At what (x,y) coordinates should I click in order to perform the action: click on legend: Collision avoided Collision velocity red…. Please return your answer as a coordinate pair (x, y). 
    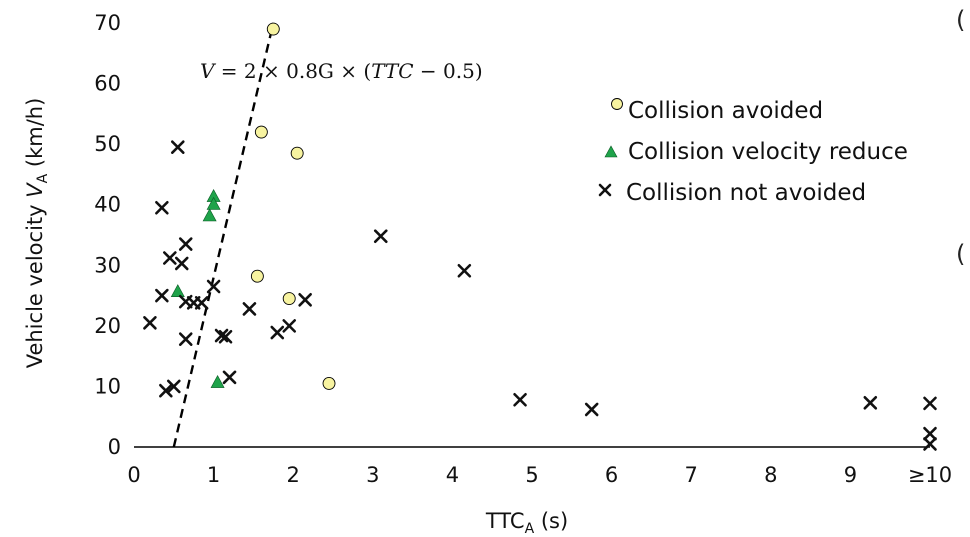
    Looking at the image, I should click on (753, 152).